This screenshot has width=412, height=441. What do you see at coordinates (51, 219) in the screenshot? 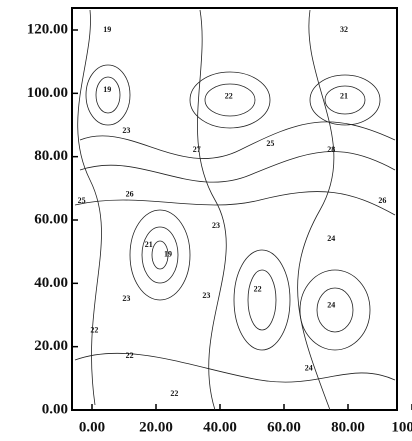
I see `y-tick-label: 60.00` at bounding box center [51, 219].